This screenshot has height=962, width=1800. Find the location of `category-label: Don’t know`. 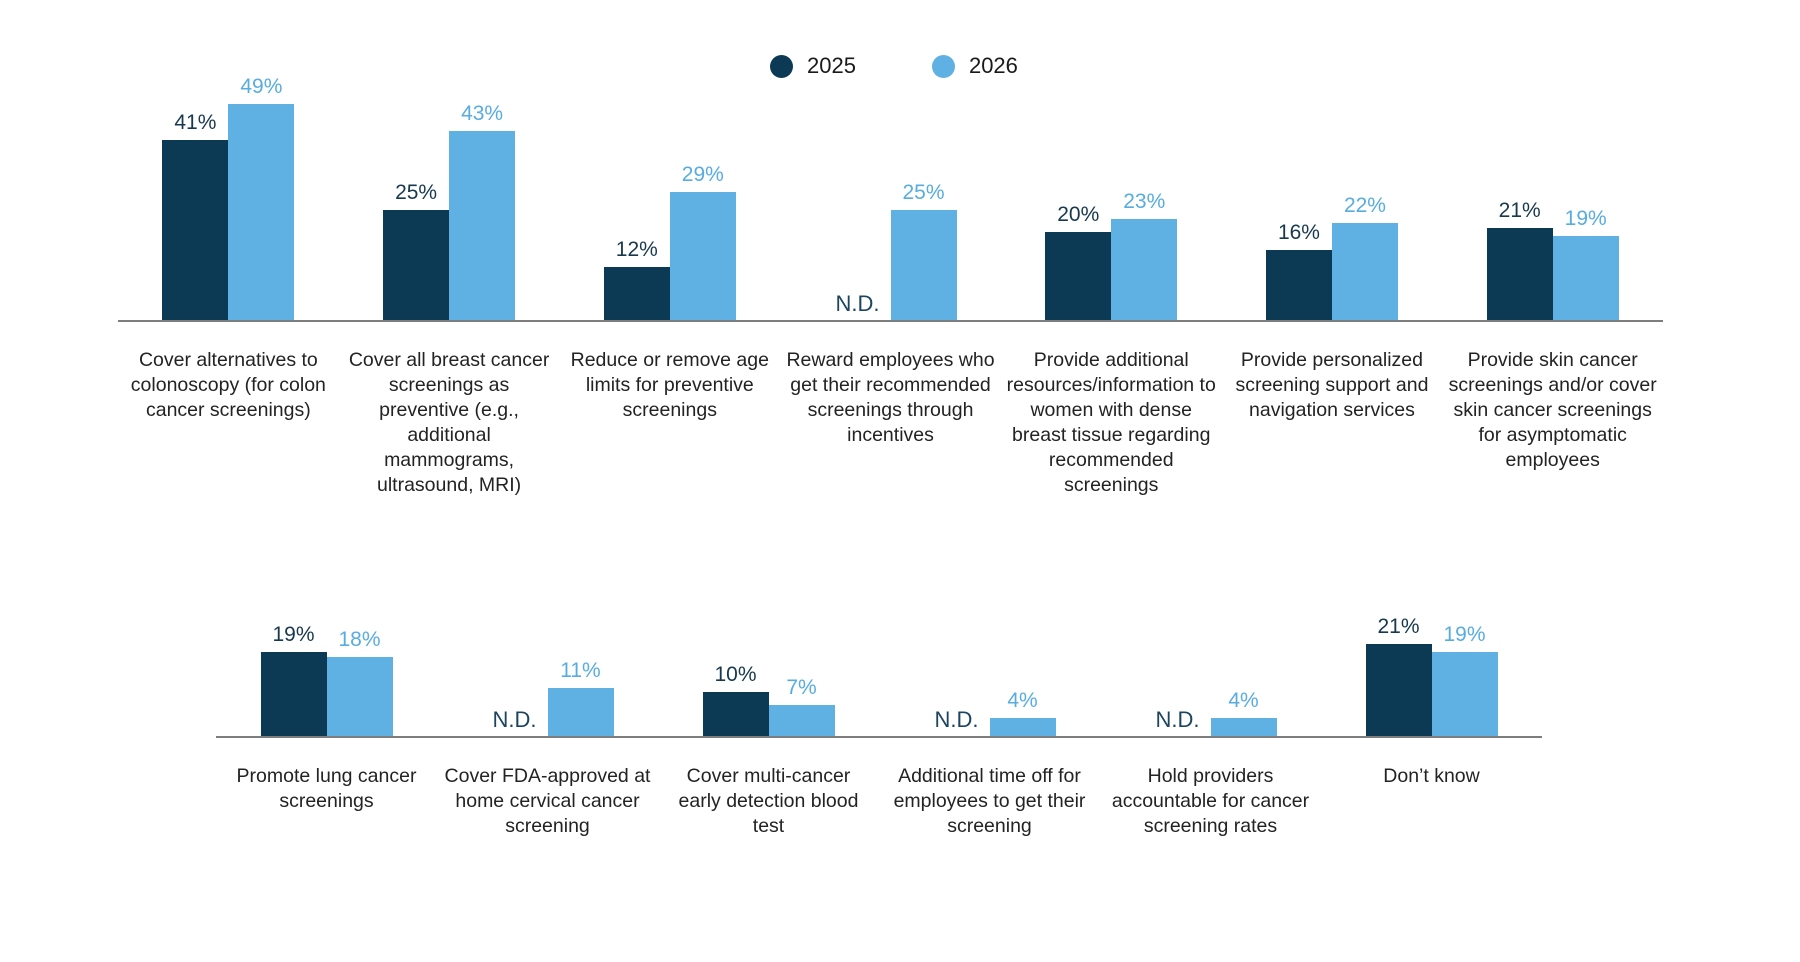

category-label: Don’t know is located at coordinates (1431, 776).